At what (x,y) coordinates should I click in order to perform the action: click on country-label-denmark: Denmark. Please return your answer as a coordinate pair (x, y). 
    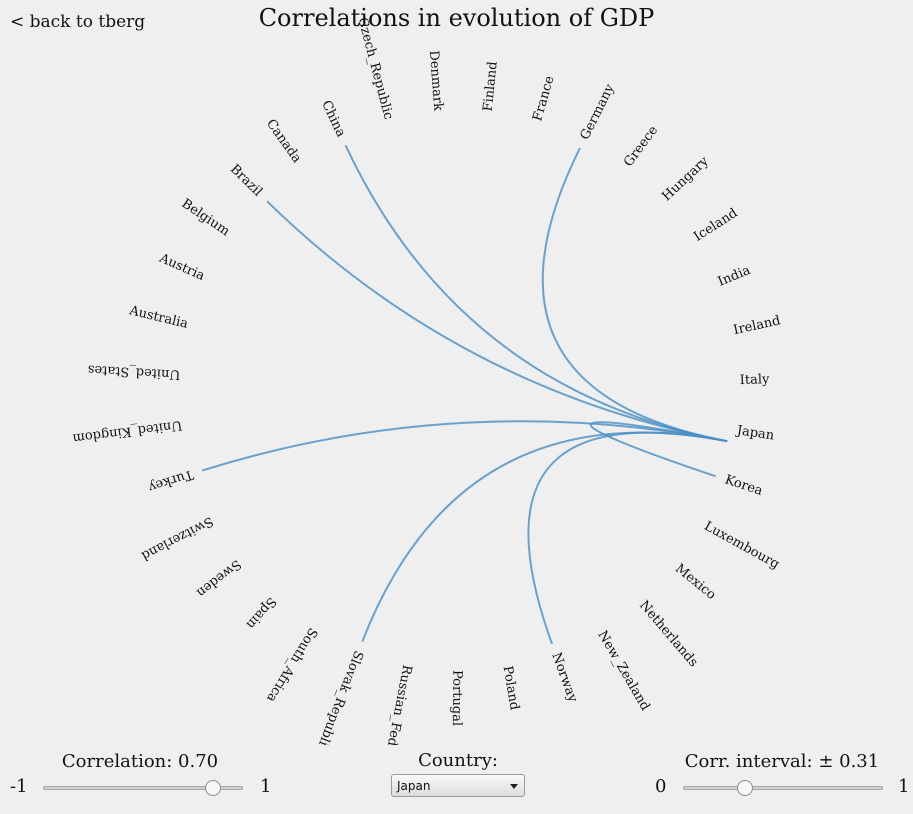
    Looking at the image, I should click on (436, 81).